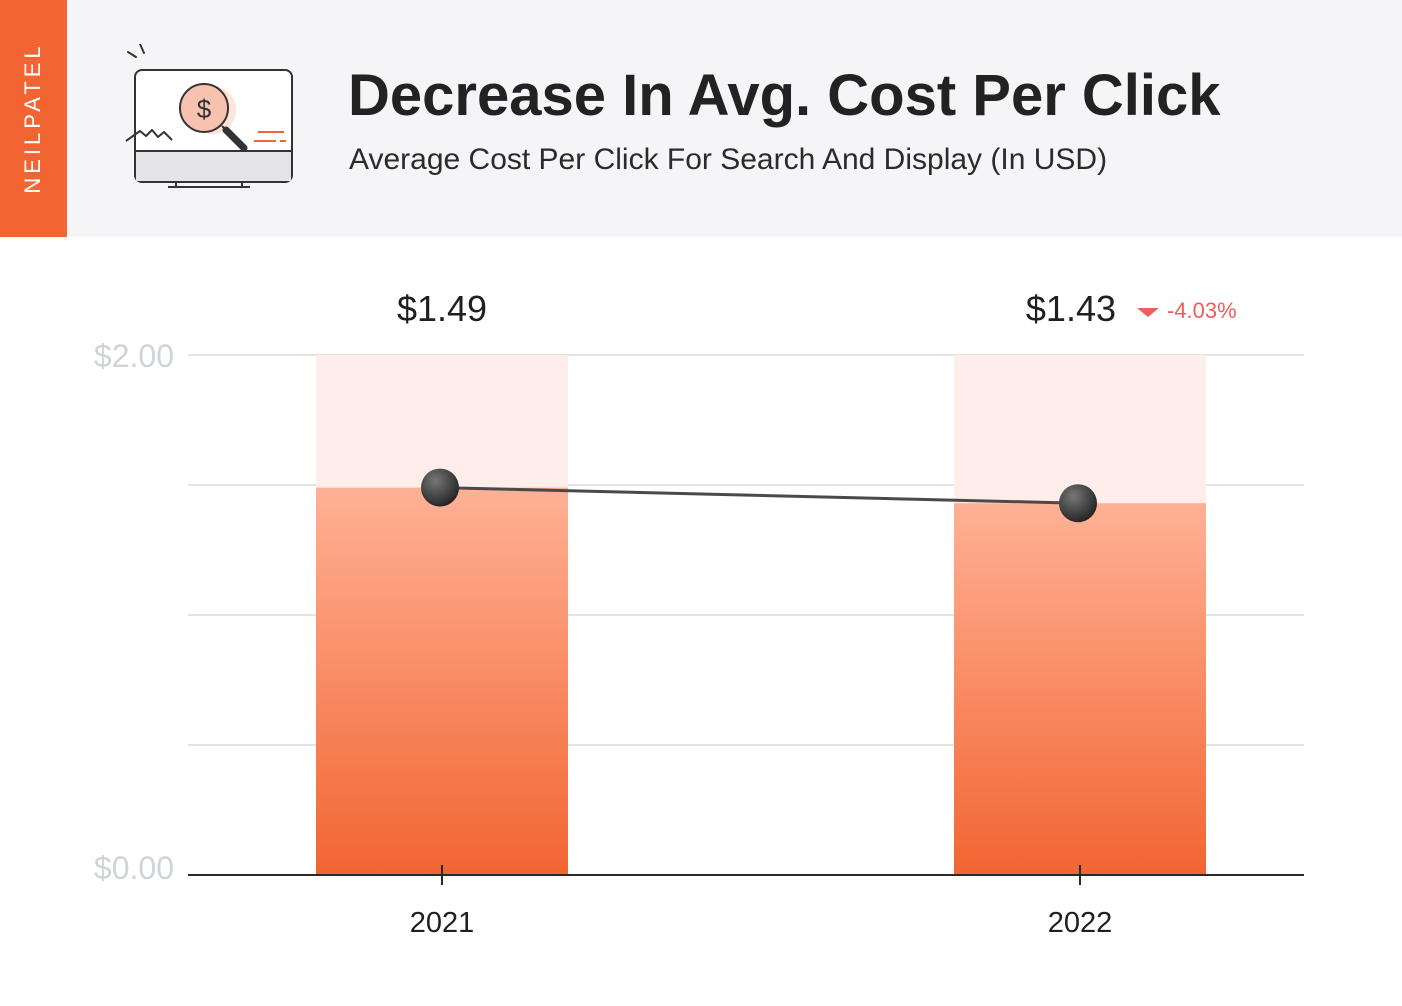 Image resolution: width=1402 pixels, height=1006 pixels. Describe the element at coordinates (1071, 308) in the screenshot. I see `value-label: $1.43` at that location.